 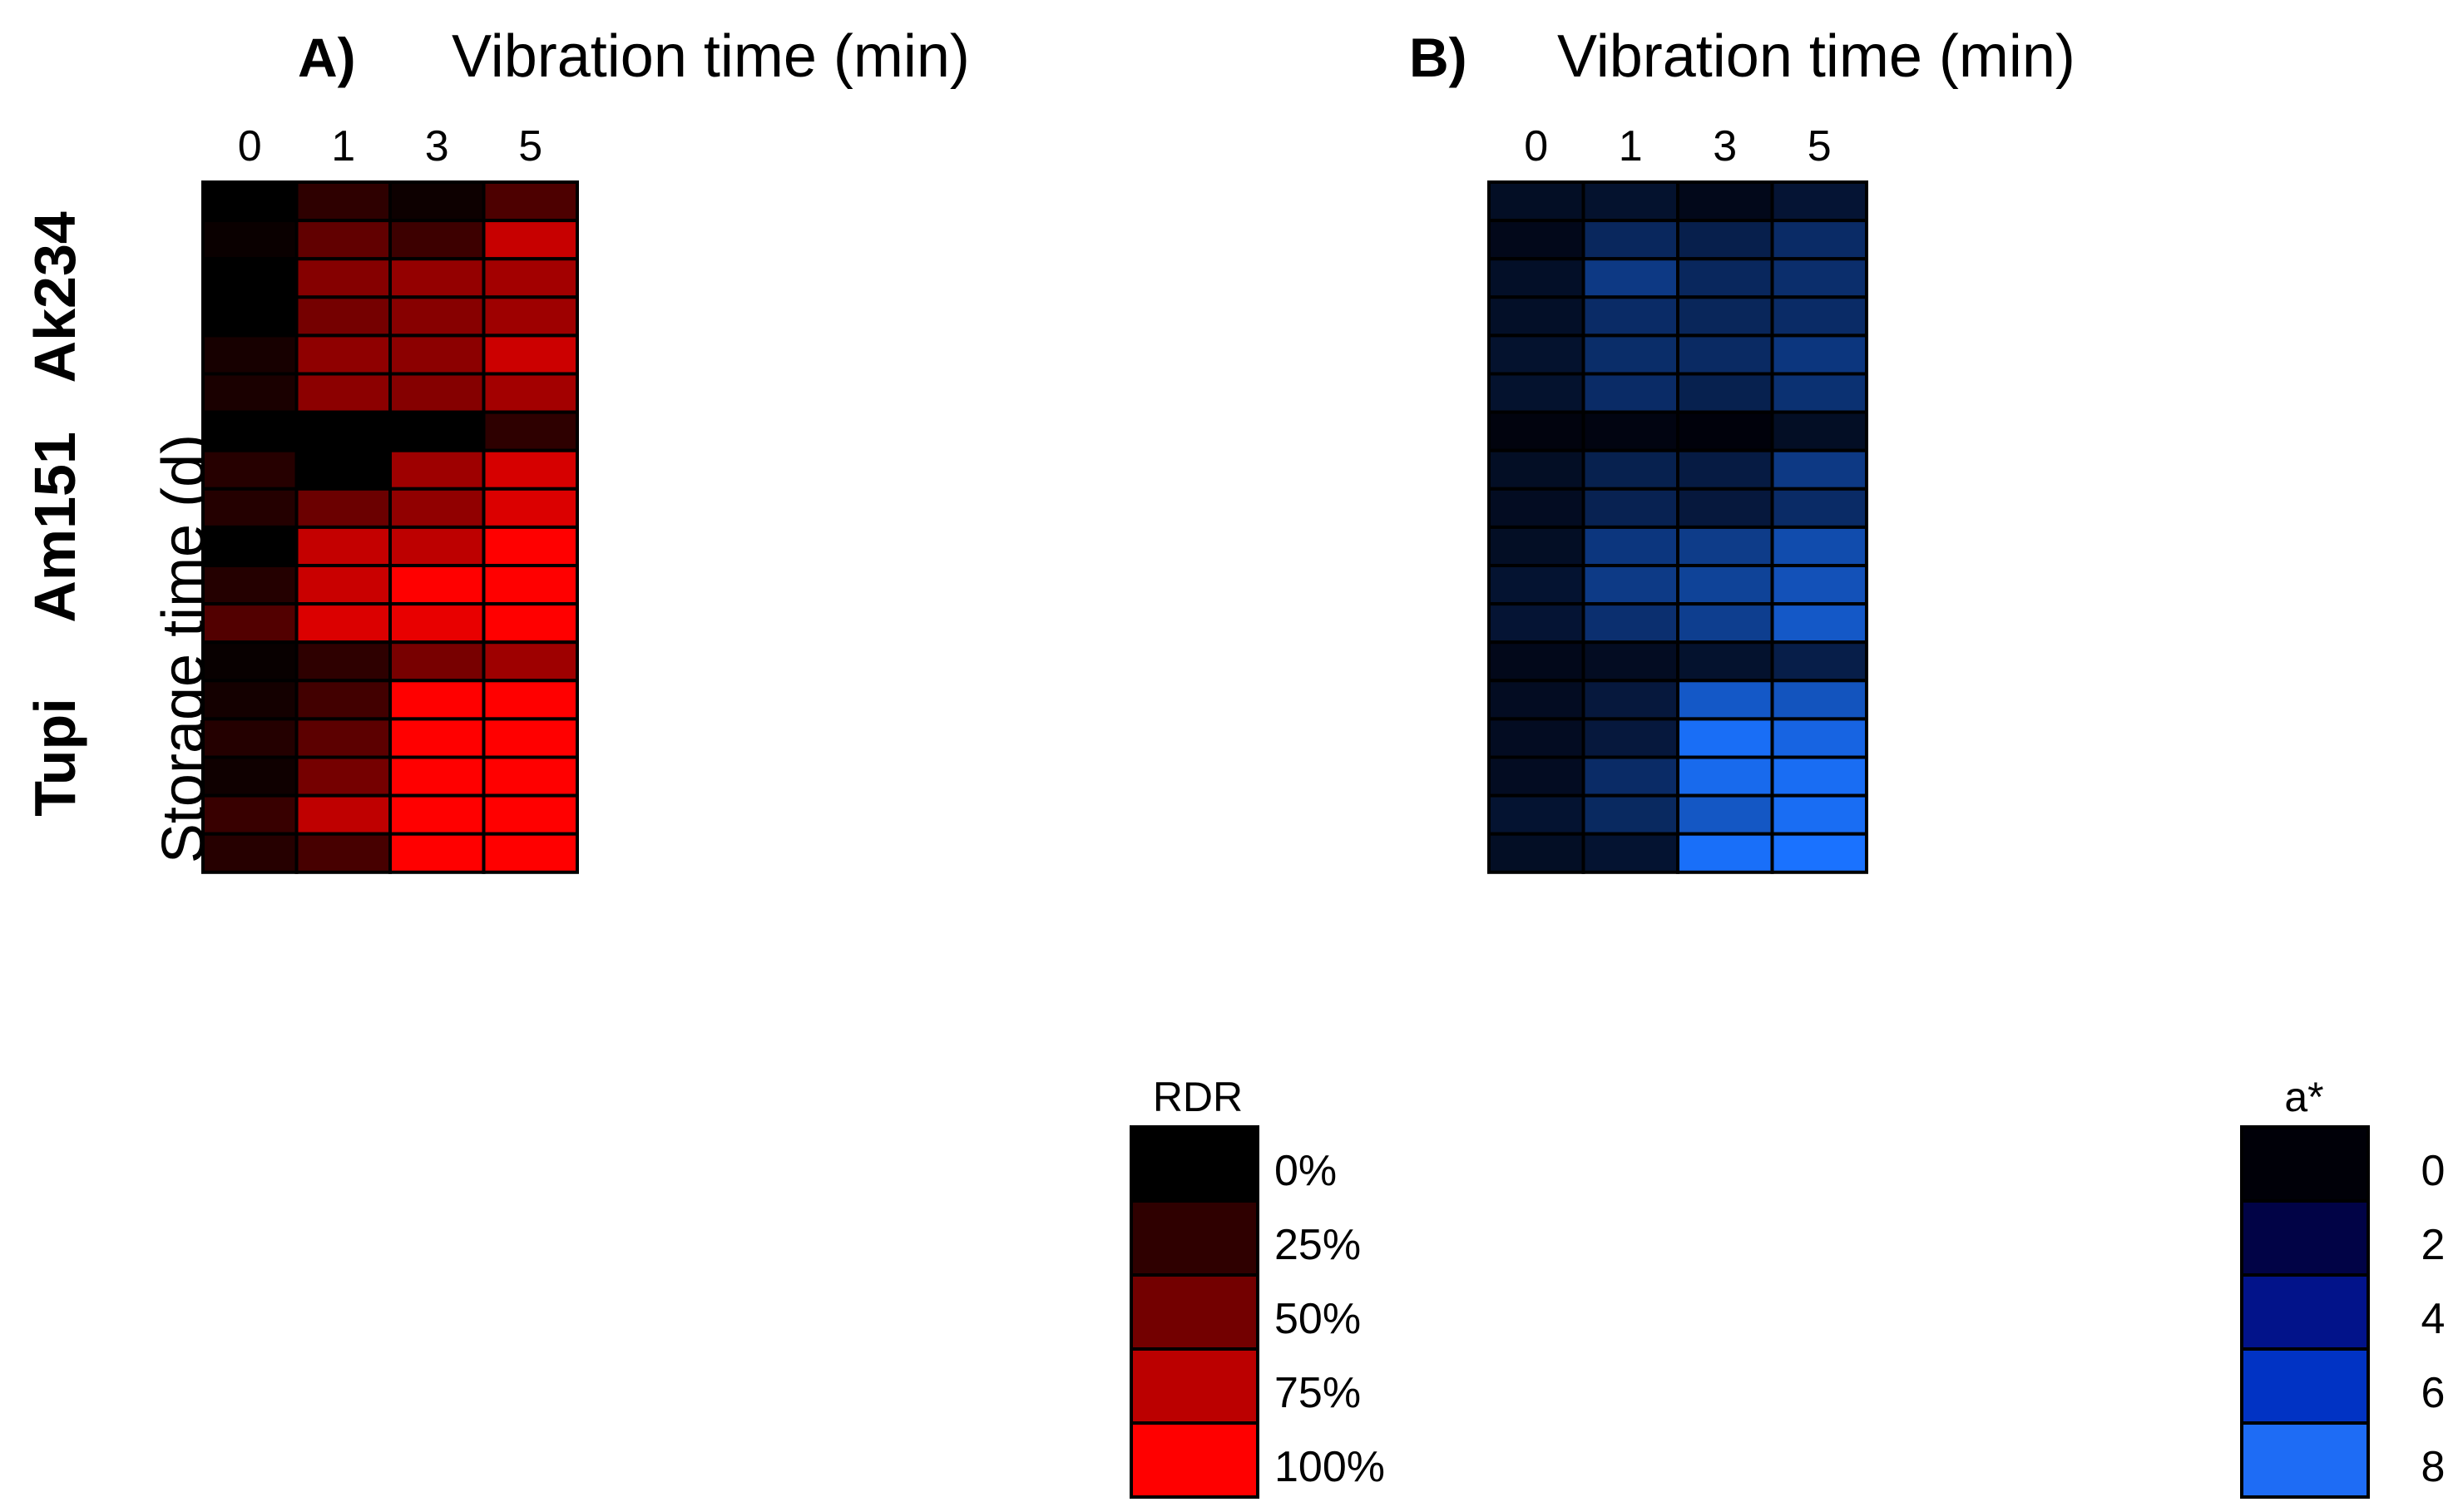 I want to click on row-group-label: Tupi, so click(x=54, y=757).